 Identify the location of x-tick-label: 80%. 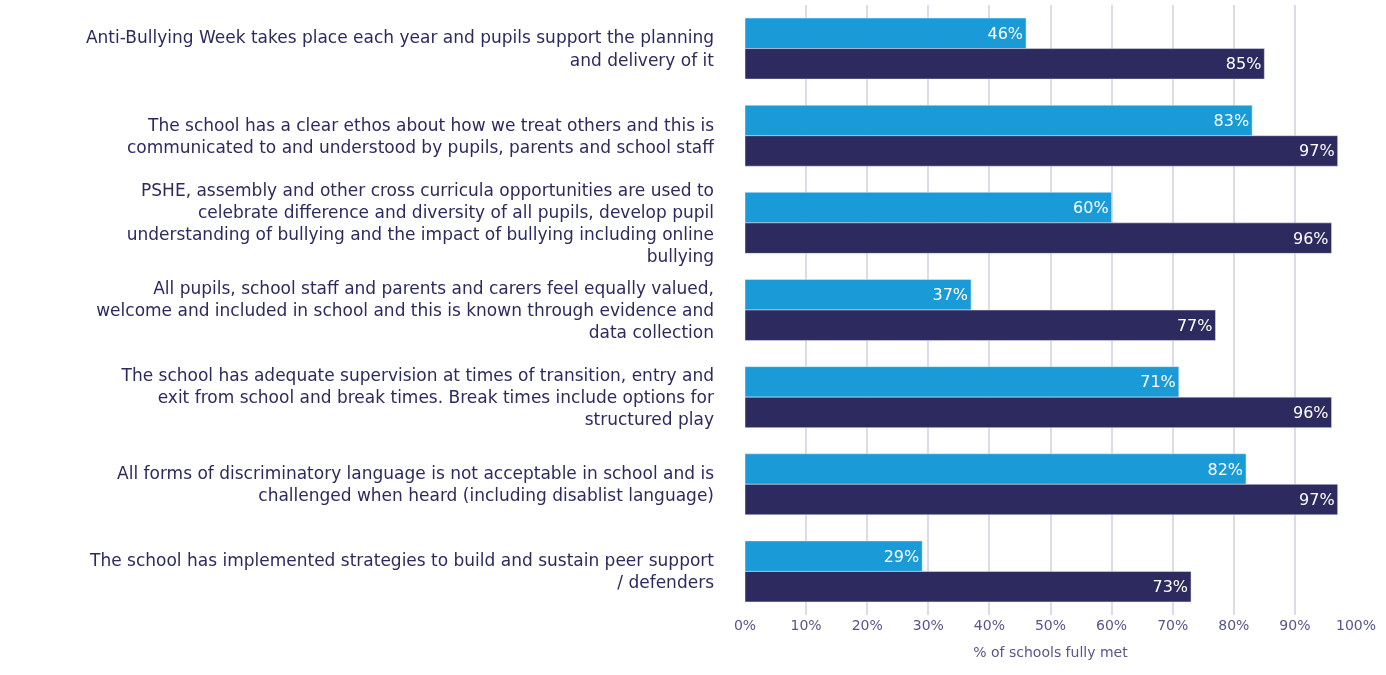
(1234, 625).